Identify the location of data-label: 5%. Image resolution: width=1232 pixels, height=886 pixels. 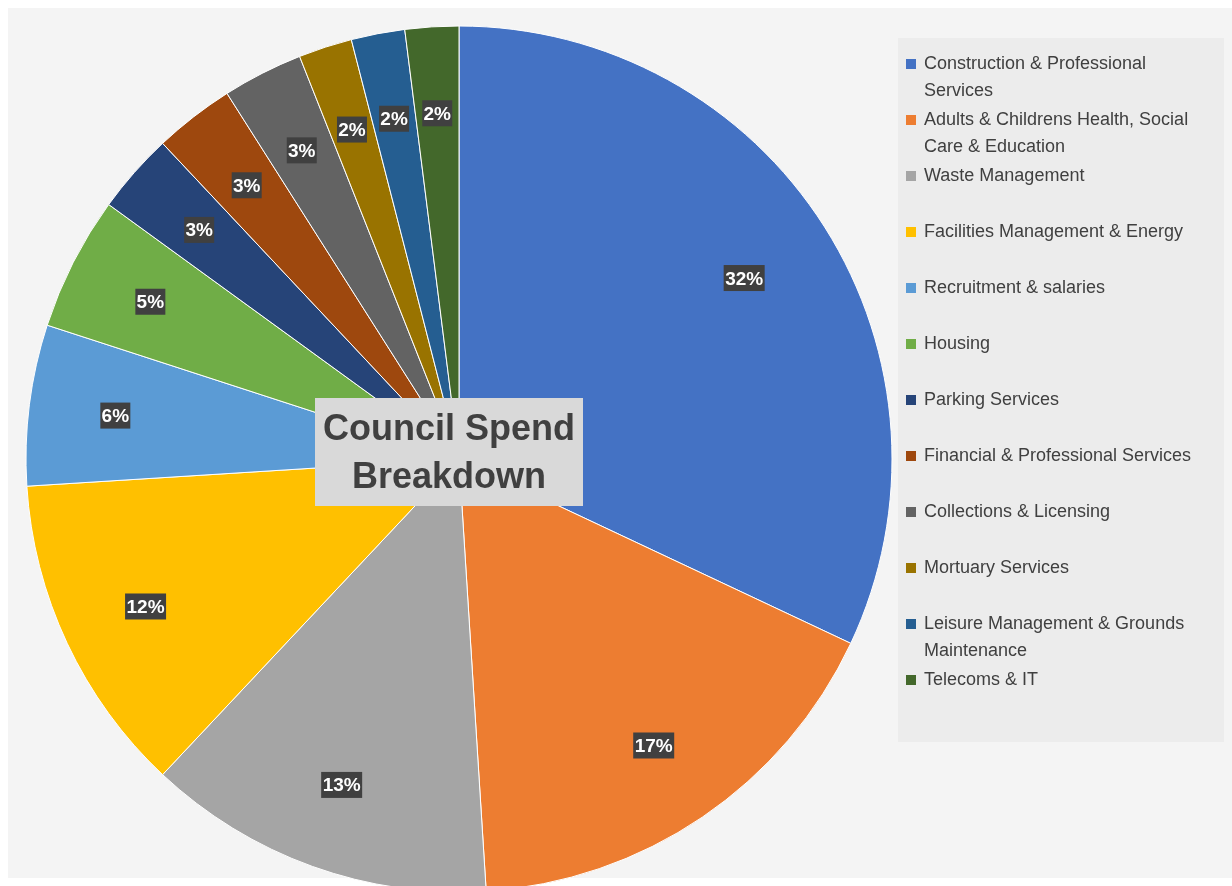
(150, 302).